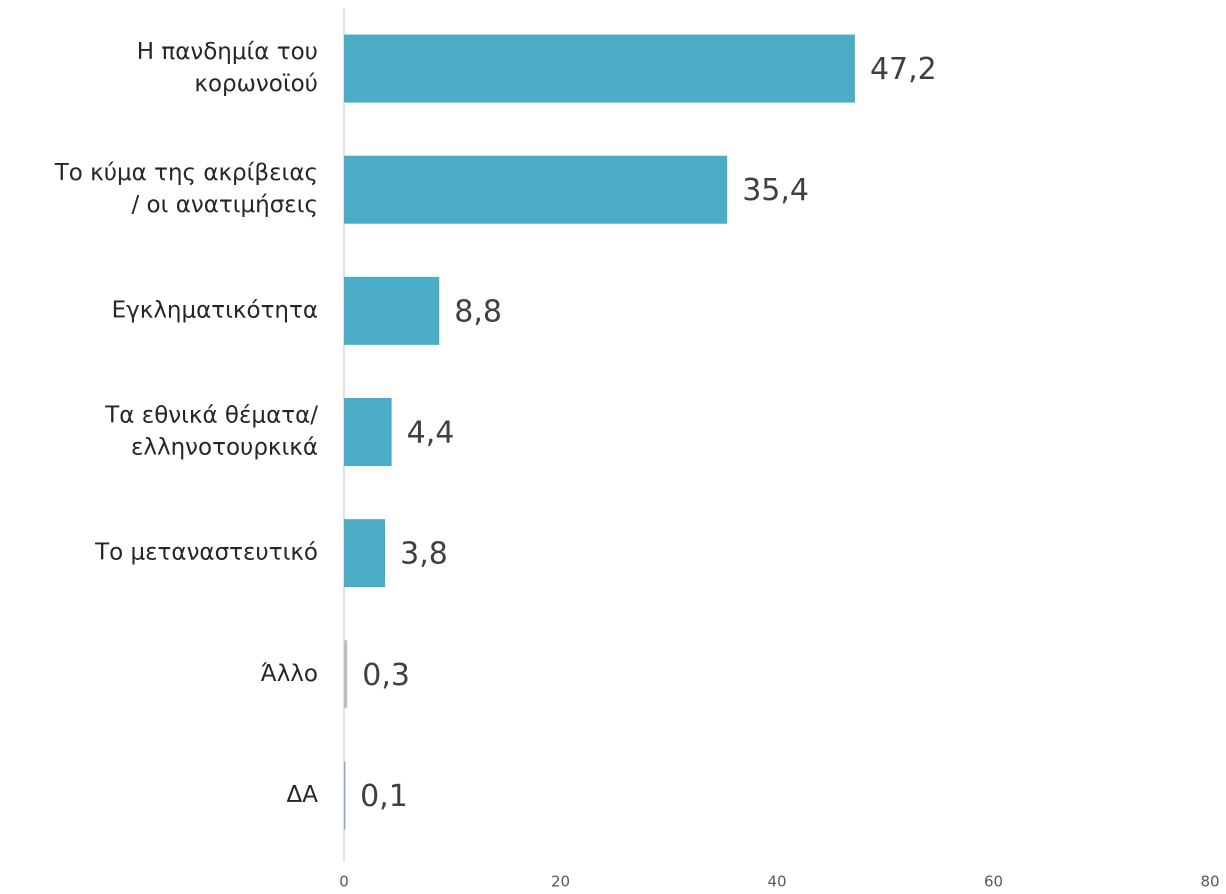 This screenshot has height=894, width=1226. What do you see at coordinates (344, 882) in the screenshot?
I see `x-tick-label: 0` at bounding box center [344, 882].